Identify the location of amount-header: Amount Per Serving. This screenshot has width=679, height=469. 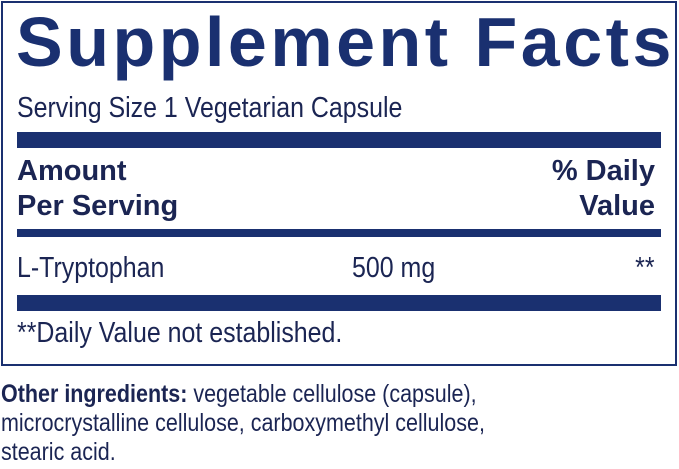
(98, 188).